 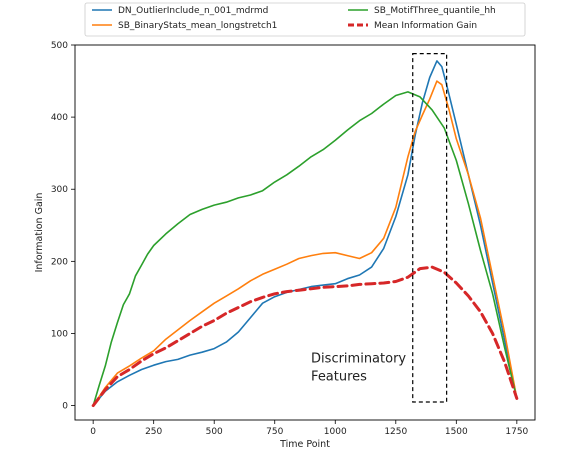 What do you see at coordinates (59, 190) in the screenshot?
I see `y-tick-label: 300` at bounding box center [59, 190].